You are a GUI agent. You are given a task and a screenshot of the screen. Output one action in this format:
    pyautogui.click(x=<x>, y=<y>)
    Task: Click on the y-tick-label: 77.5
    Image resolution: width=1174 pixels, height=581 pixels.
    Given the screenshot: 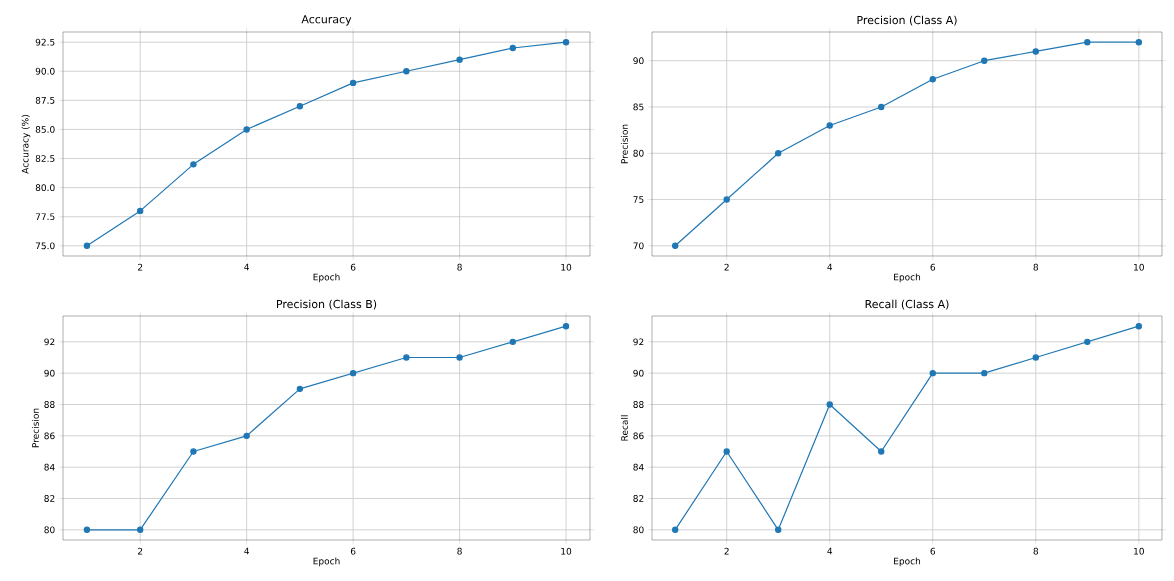 What is the action you would take?
    pyautogui.click(x=45, y=217)
    